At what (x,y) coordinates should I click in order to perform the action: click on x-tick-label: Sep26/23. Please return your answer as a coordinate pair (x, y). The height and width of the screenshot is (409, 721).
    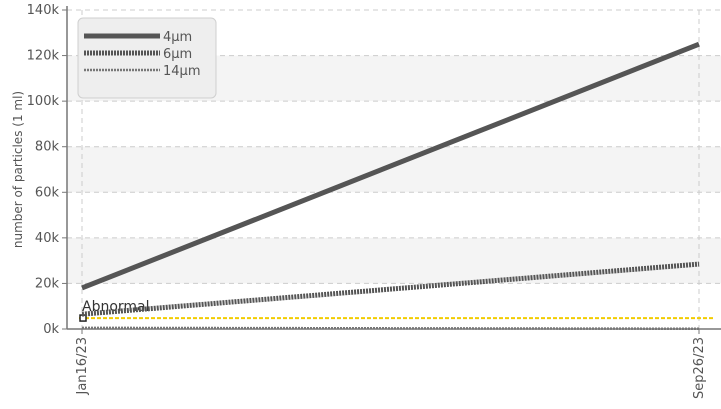
    Looking at the image, I should click on (699, 368).